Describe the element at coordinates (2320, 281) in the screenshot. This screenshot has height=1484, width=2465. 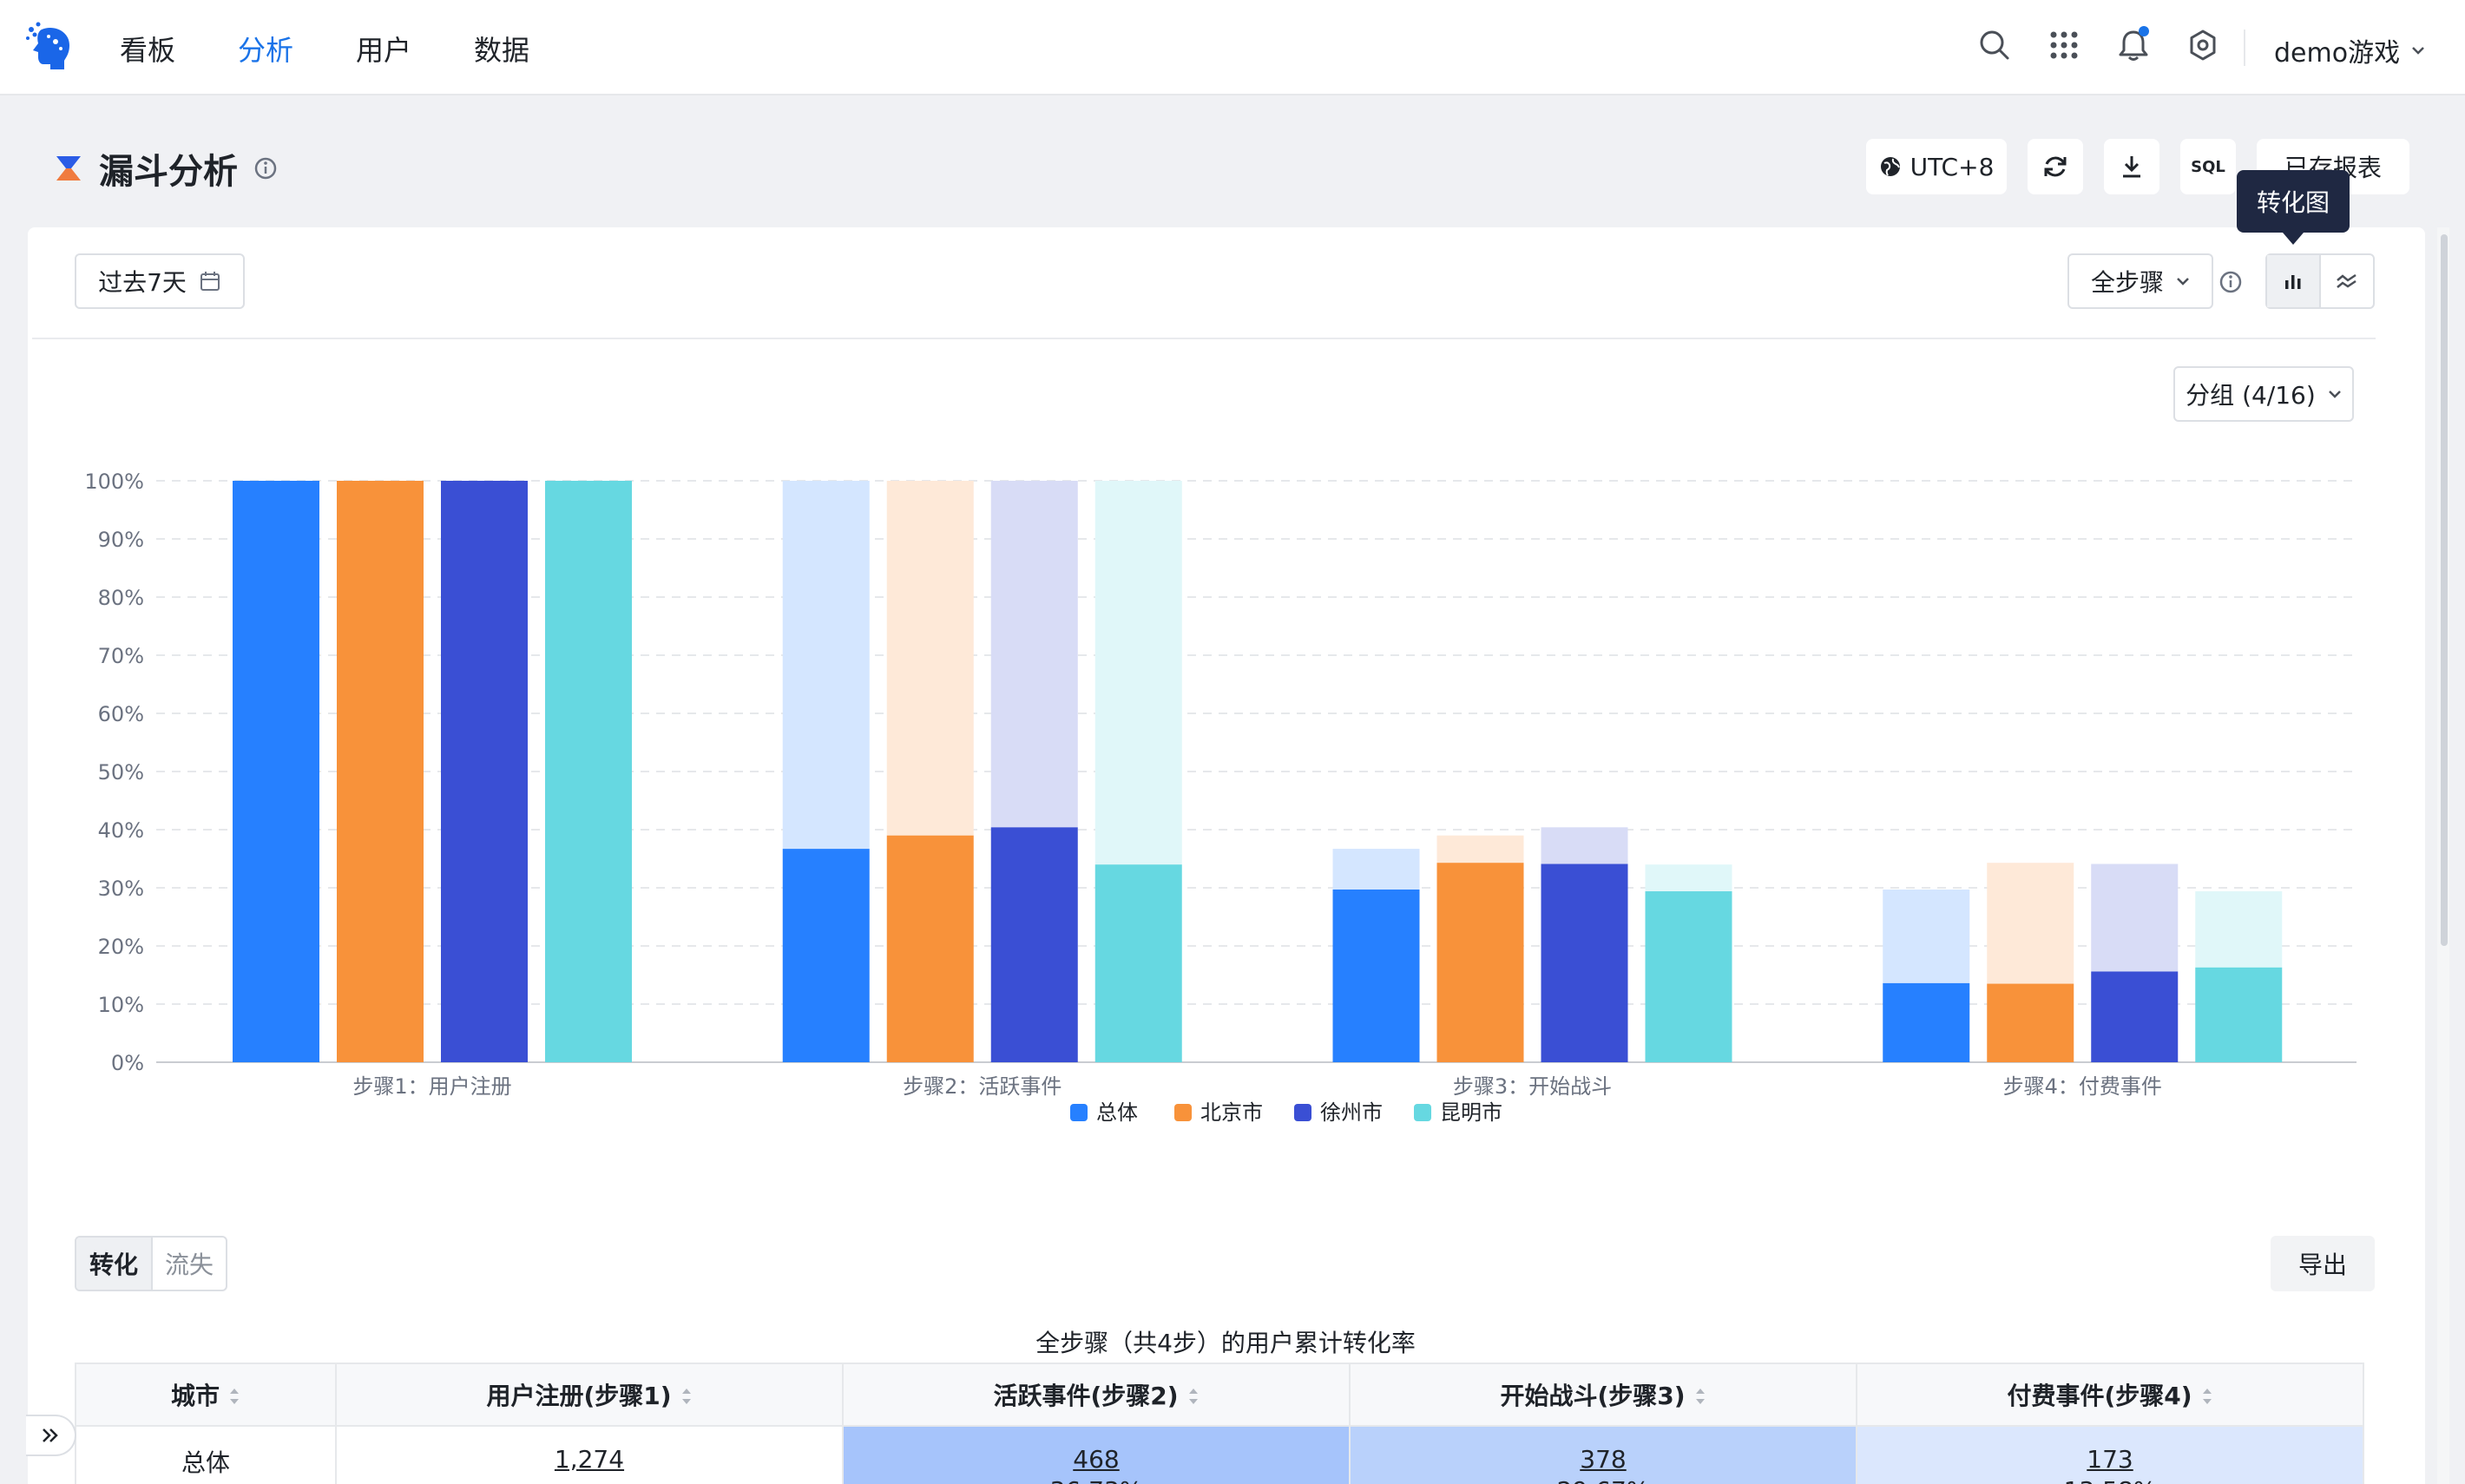
I see `switch-divider` at that location.